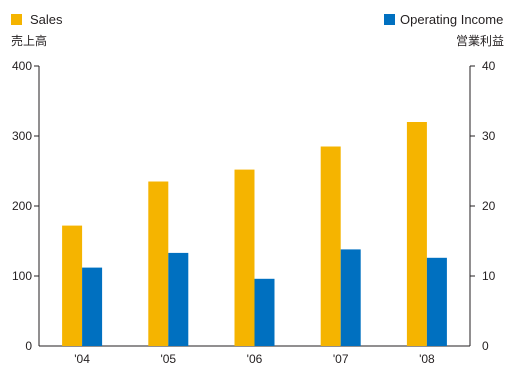 The height and width of the screenshot is (365, 509). I want to click on right-y-tick-label: 0, so click(485, 346).